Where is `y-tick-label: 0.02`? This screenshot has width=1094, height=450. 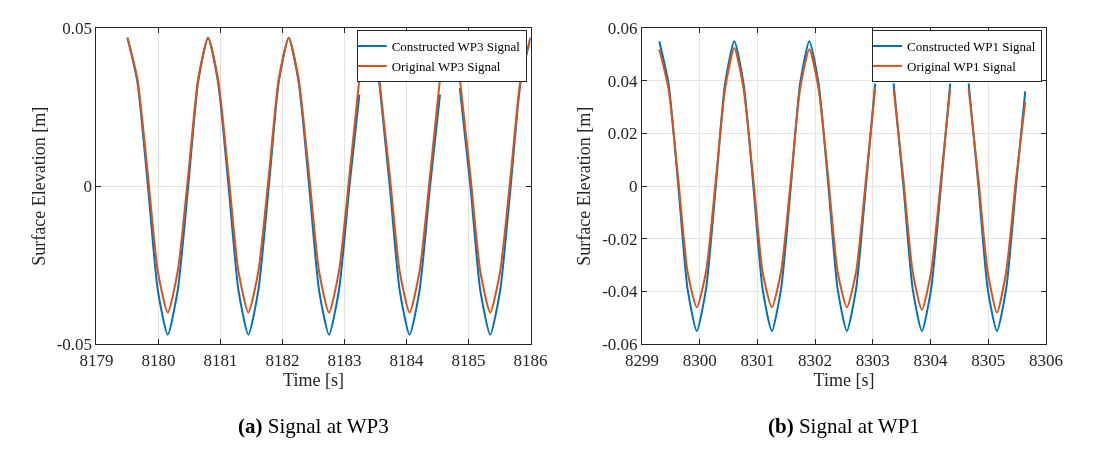 y-tick-label: 0.02 is located at coordinates (622, 134).